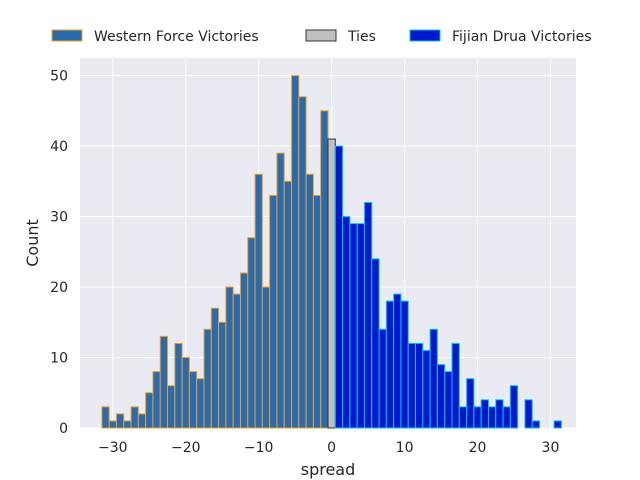  I want to click on y-tick-label: 50, so click(59, 77).